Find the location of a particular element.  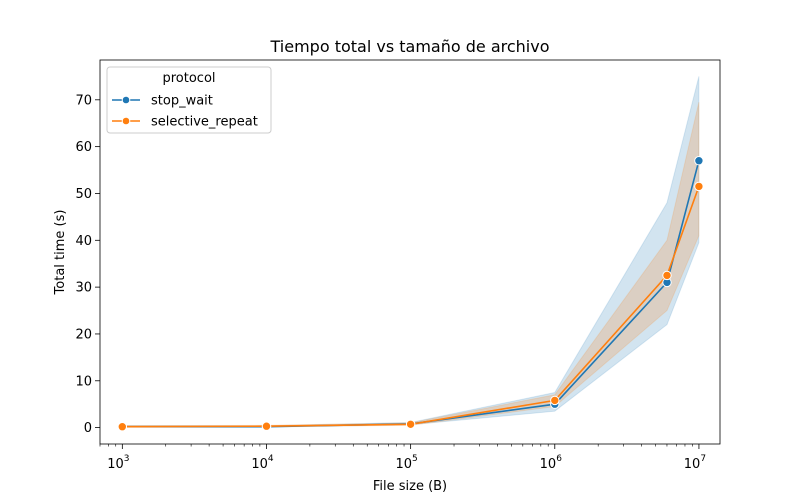

y-tick-label: 70 is located at coordinates (83, 100).